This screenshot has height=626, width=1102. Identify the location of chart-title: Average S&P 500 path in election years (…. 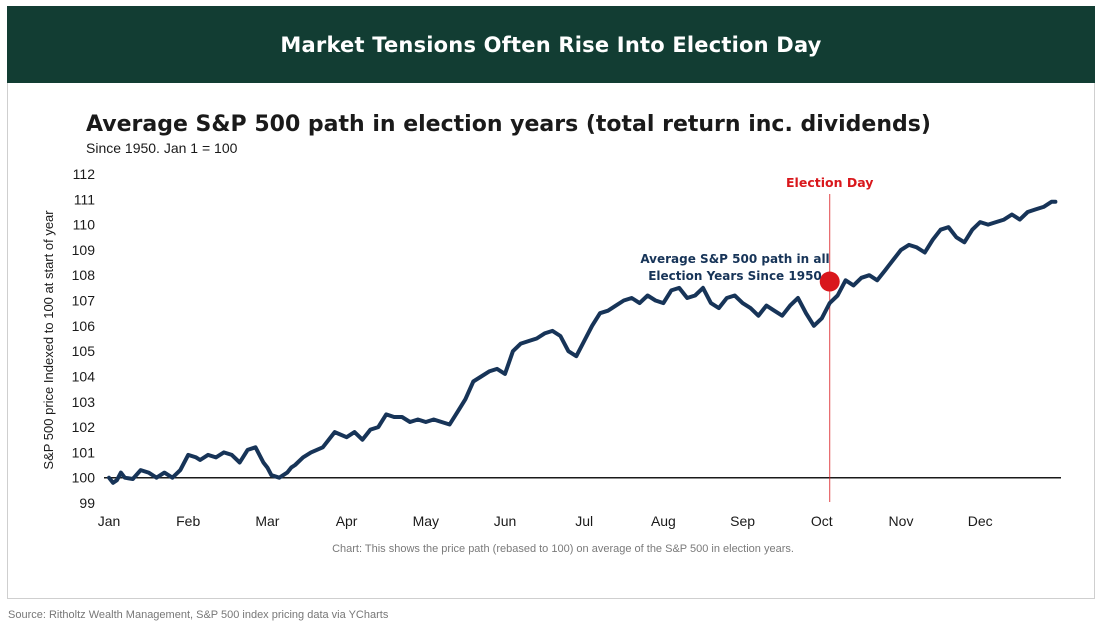
(508, 124).